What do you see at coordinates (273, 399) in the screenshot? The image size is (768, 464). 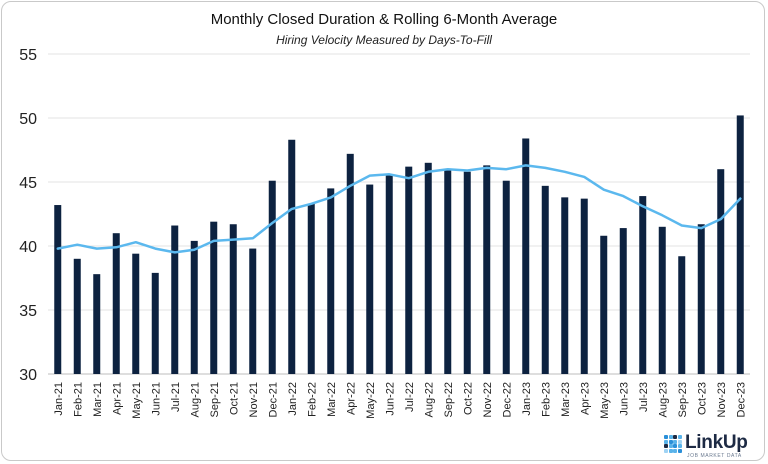 I see `x-tick-label: Dec-21` at bounding box center [273, 399].